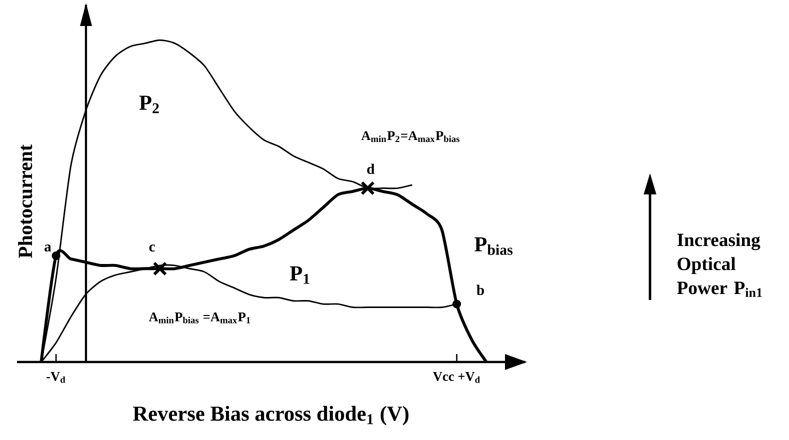 Image resolution: width=789 pixels, height=440 pixels. I want to click on x-axis-title: Reverse Bias across diode$_{1}$ (V), so click(270, 416).